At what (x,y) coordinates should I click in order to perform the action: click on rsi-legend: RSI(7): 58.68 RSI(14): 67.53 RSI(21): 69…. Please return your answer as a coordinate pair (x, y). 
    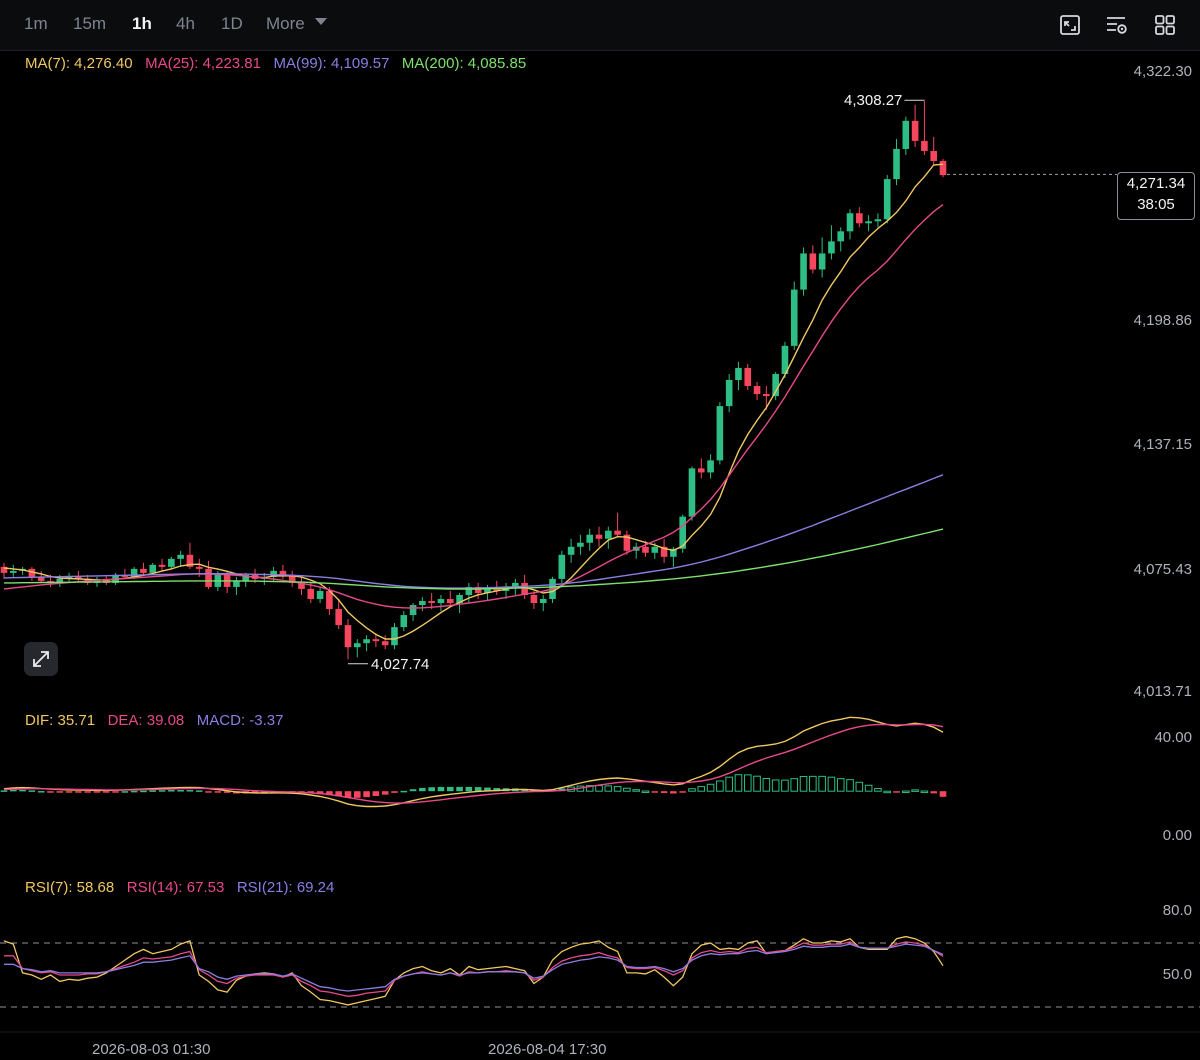
    Looking at the image, I should click on (179, 887).